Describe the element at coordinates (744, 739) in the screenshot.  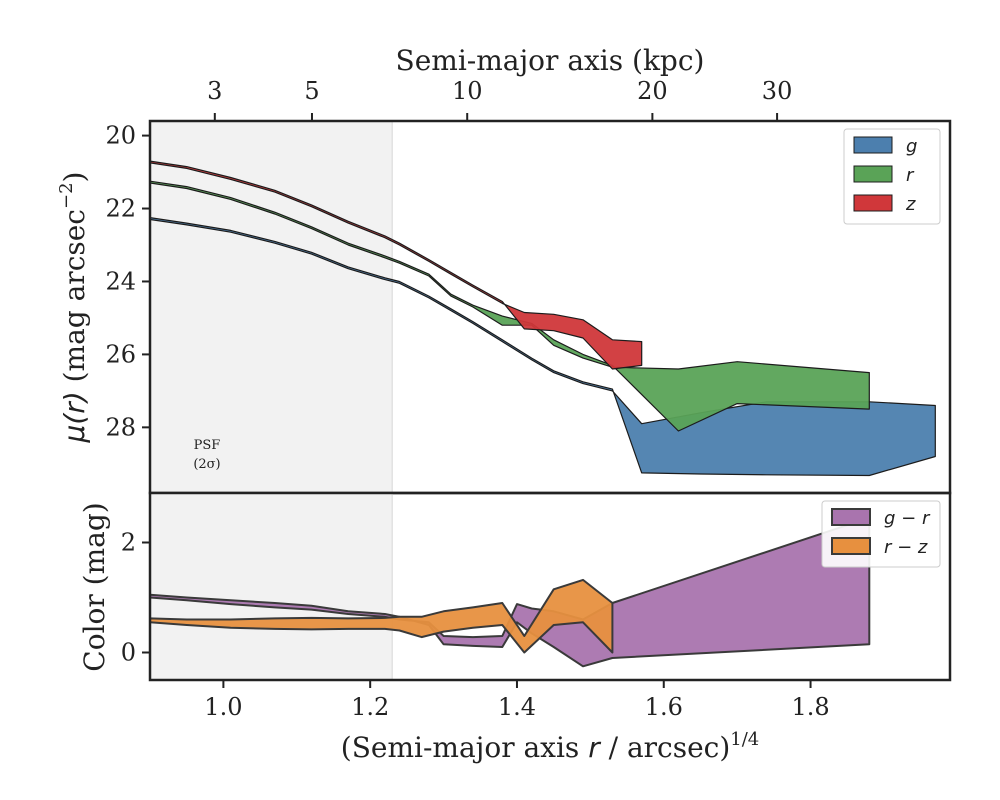
I see `bottom-axis-title-exp: 1/4` at that location.